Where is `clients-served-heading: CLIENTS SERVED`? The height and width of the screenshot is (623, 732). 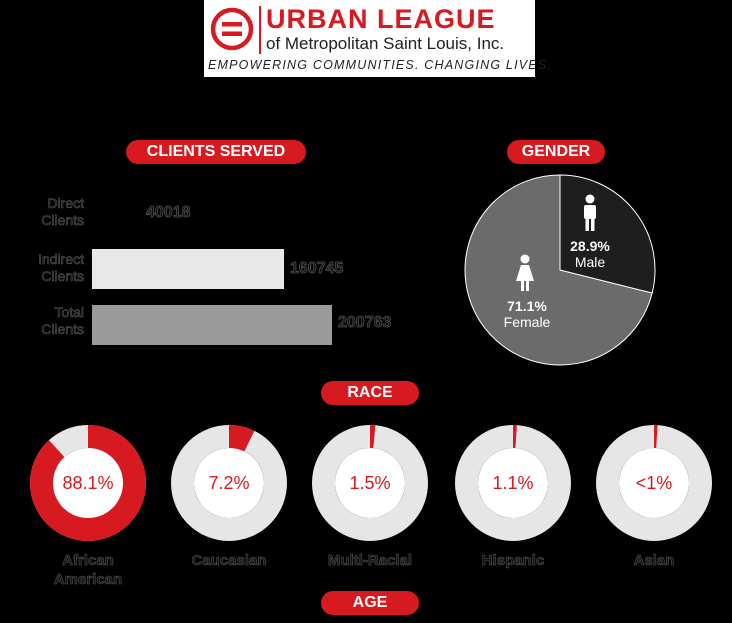 clients-served-heading: CLIENTS SERVED is located at coordinates (216, 152).